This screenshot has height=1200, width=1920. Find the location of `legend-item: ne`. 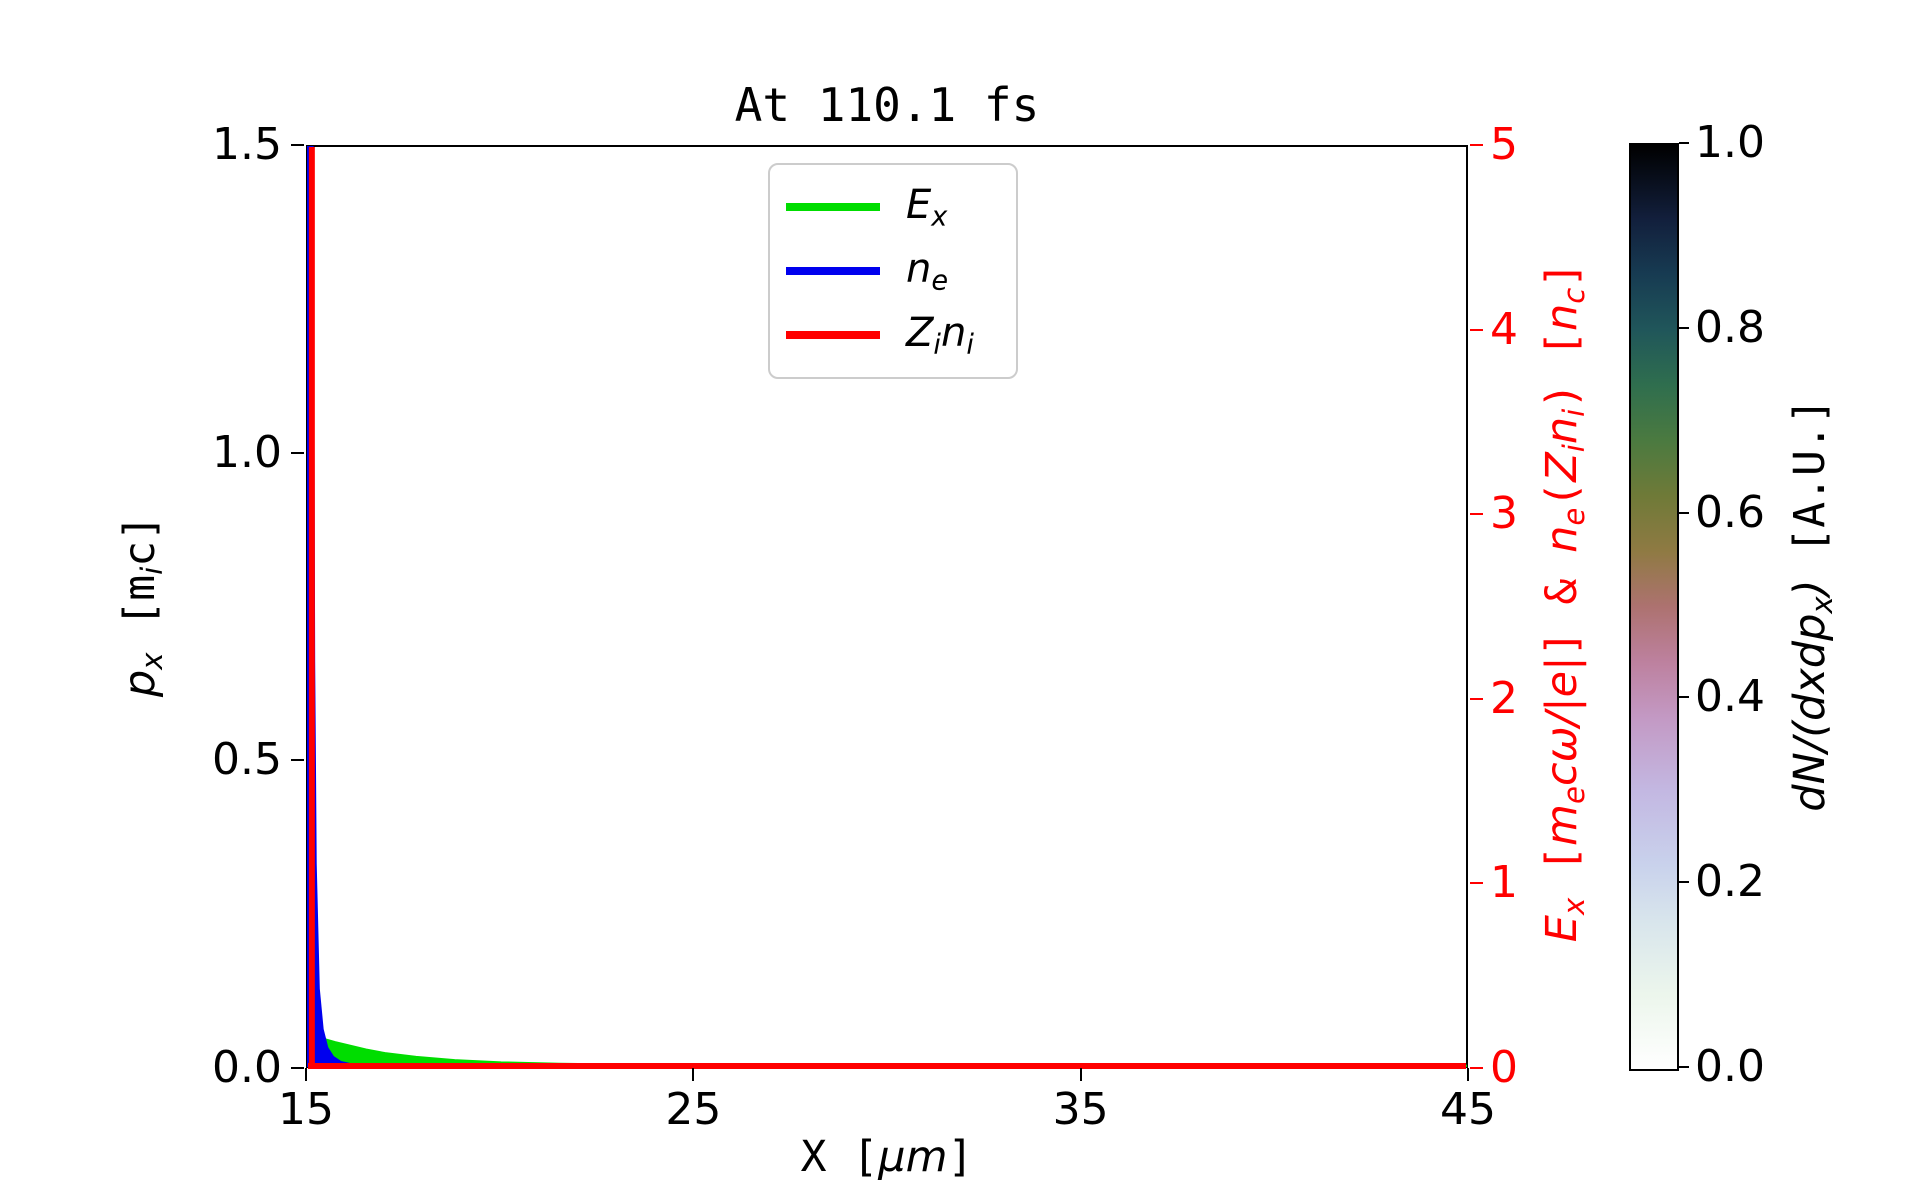

legend-item: ne is located at coordinates (892, 271).